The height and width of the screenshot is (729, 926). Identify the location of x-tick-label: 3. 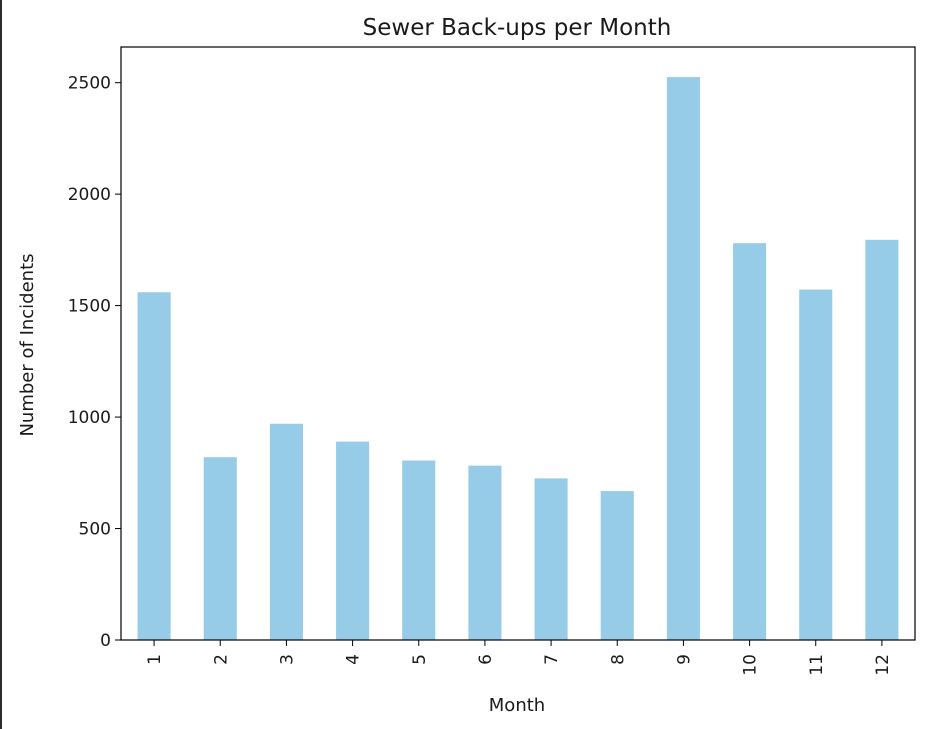
(287, 659).